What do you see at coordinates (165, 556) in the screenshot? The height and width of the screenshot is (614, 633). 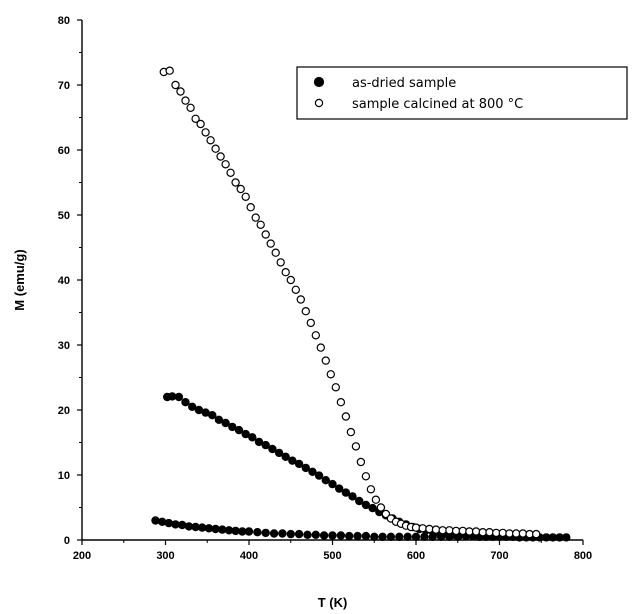 I see `x-tick-label: 300` at bounding box center [165, 556].